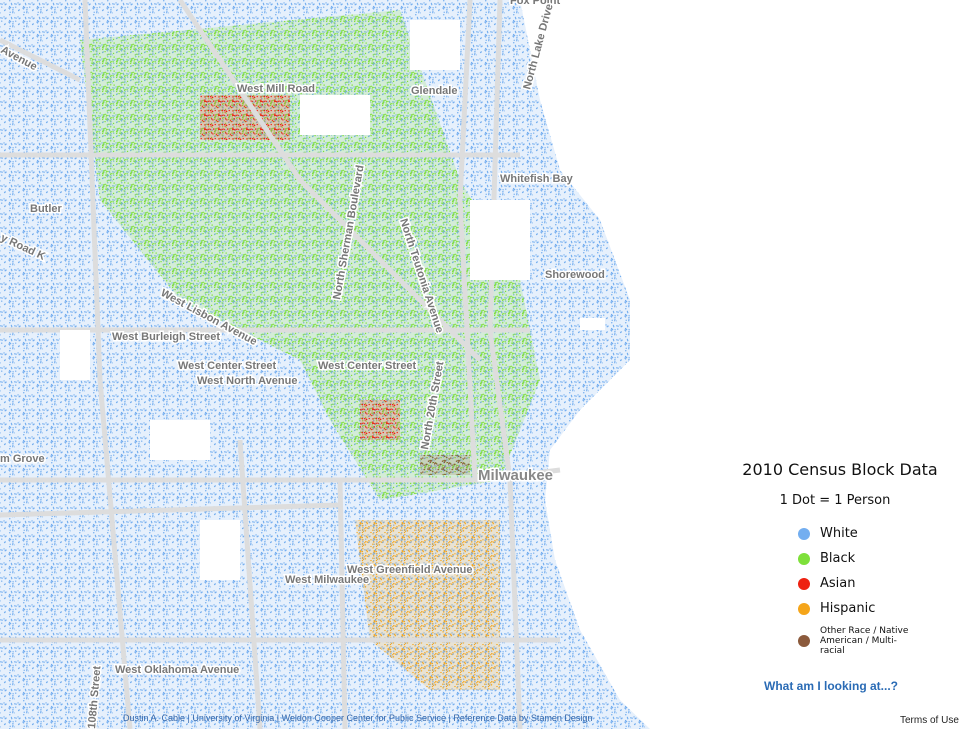 This screenshot has height=729, width=966. What do you see at coordinates (410, 570) in the screenshot?
I see `place-label: West Greenfield Avenue` at bounding box center [410, 570].